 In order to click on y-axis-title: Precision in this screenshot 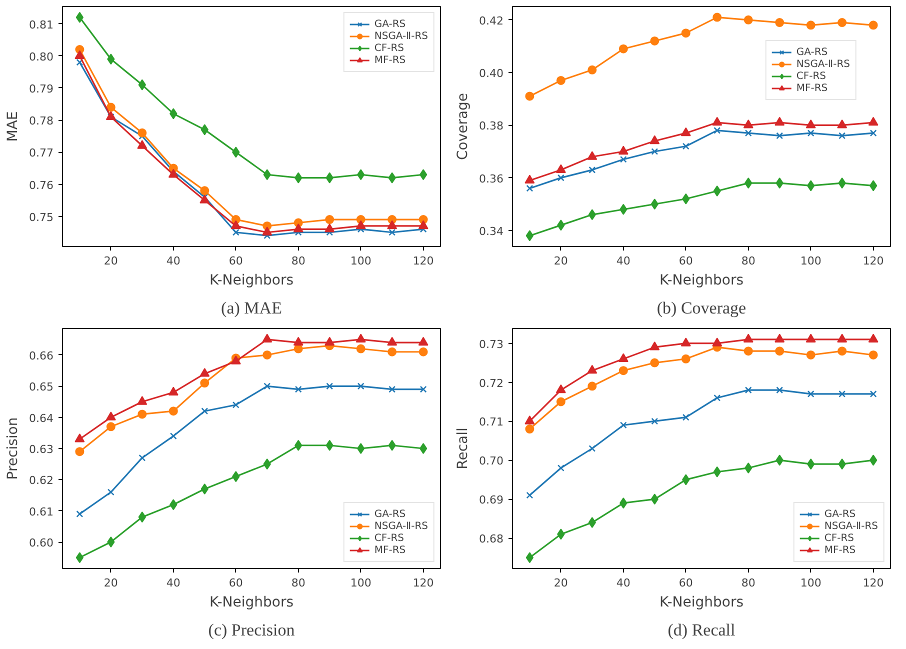, I will do `click(13, 448)`.